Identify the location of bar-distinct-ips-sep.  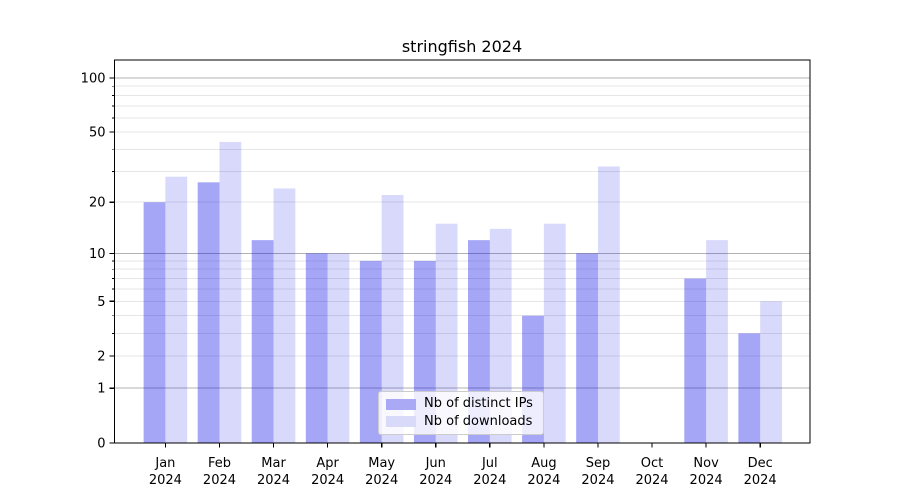
(587, 348).